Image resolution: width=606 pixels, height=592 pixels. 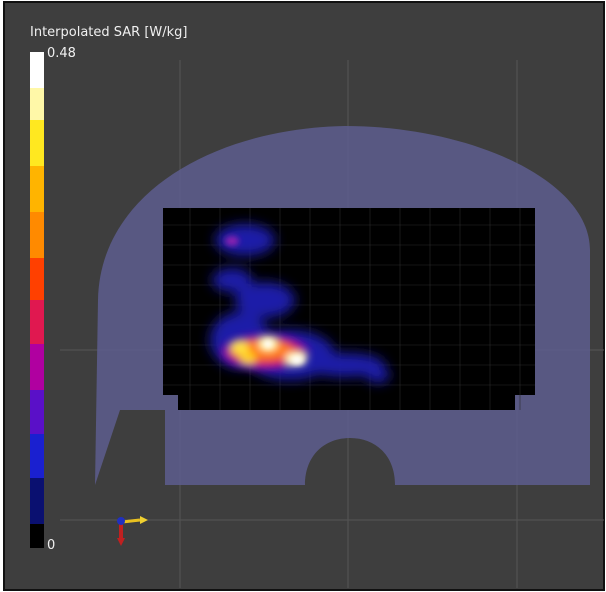 I want to click on colorbar-max-label: 0.48, so click(x=61, y=53).